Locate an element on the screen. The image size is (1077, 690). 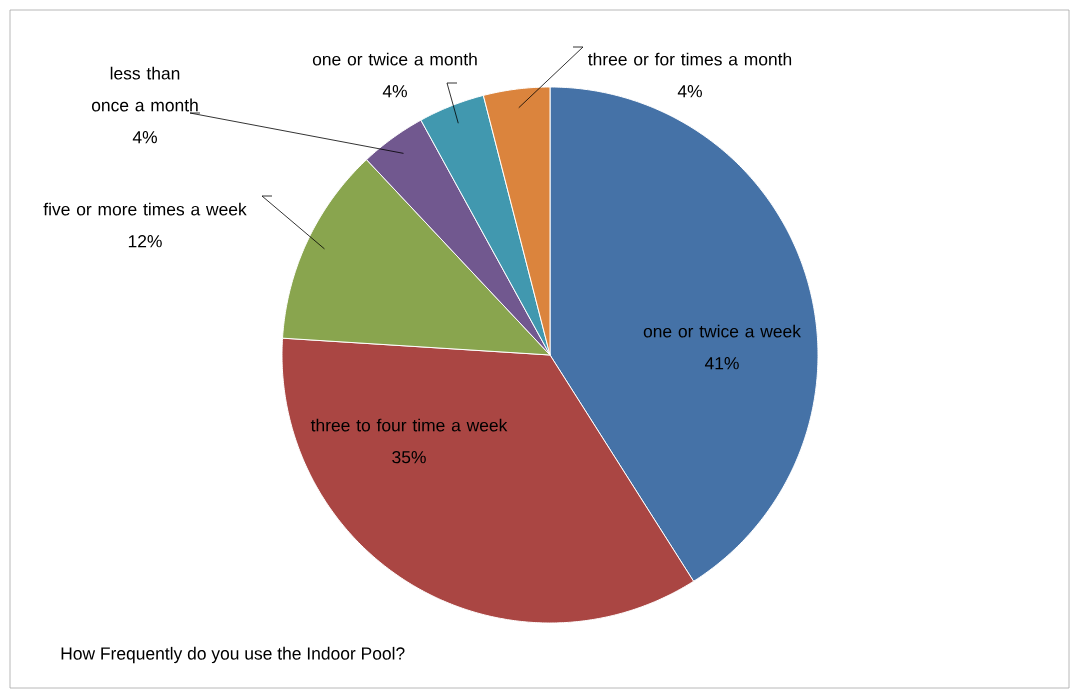
slice-label: one or twice a week is located at coordinates (722, 331).